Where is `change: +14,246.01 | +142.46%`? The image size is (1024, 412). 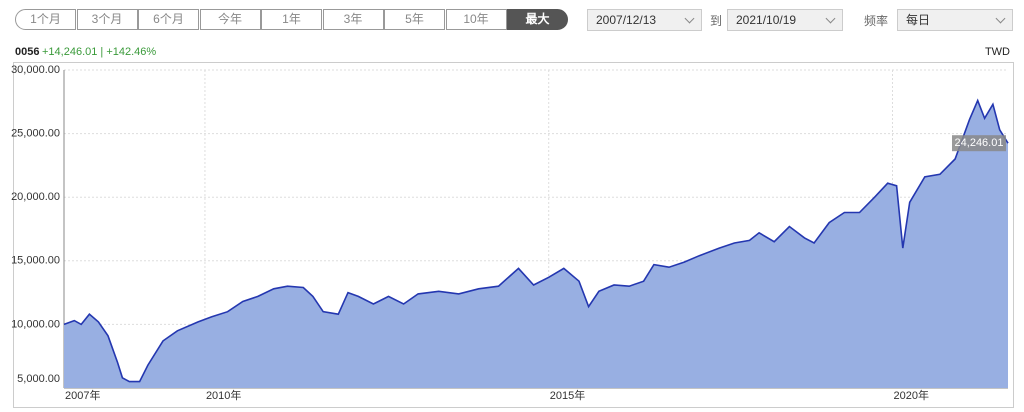
change: +14,246.01 | +142.46% is located at coordinates (99, 52).